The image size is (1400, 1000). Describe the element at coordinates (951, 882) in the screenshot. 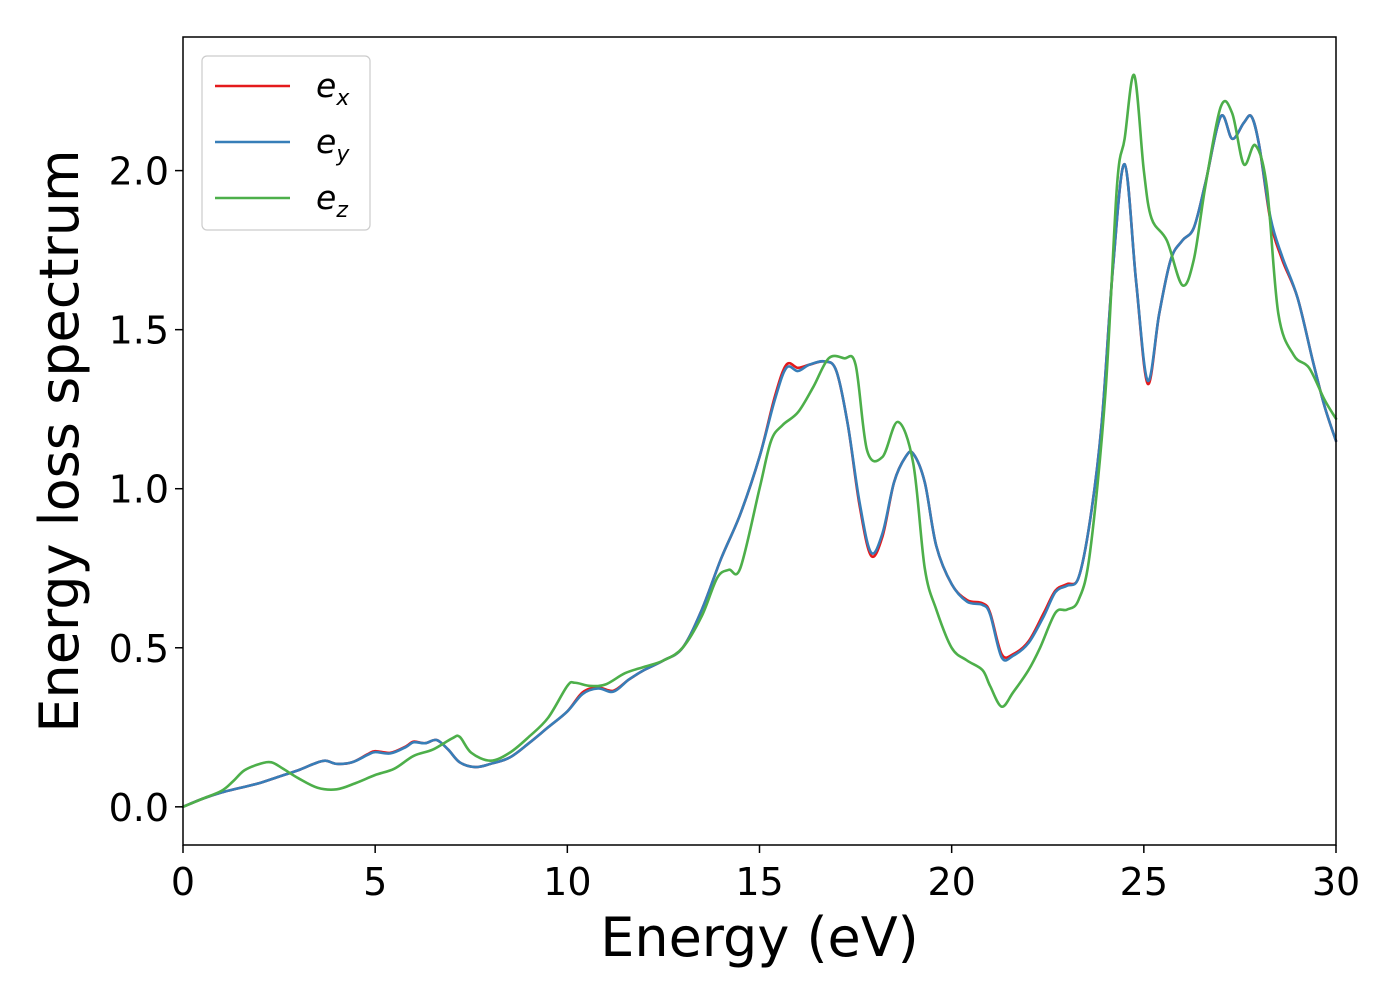

I see `x-tick-label: 20` at that location.